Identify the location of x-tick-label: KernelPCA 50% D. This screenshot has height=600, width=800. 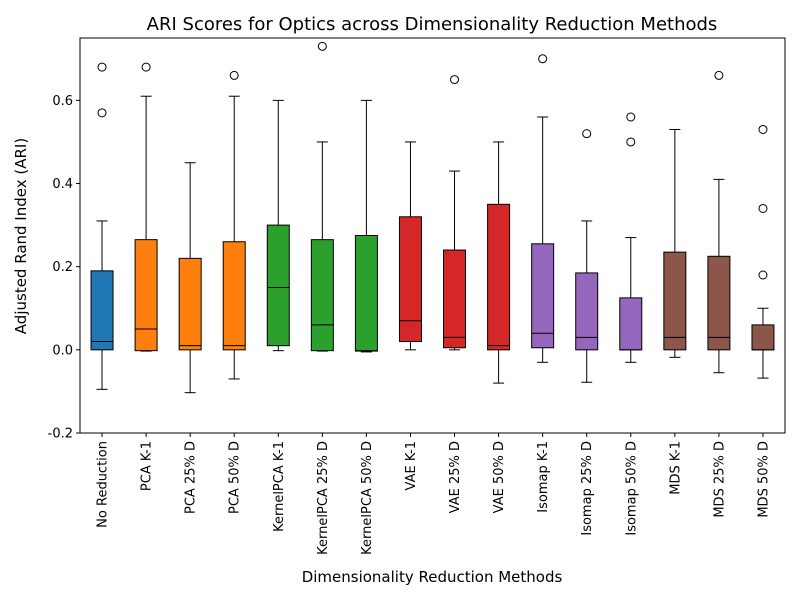
(367, 498).